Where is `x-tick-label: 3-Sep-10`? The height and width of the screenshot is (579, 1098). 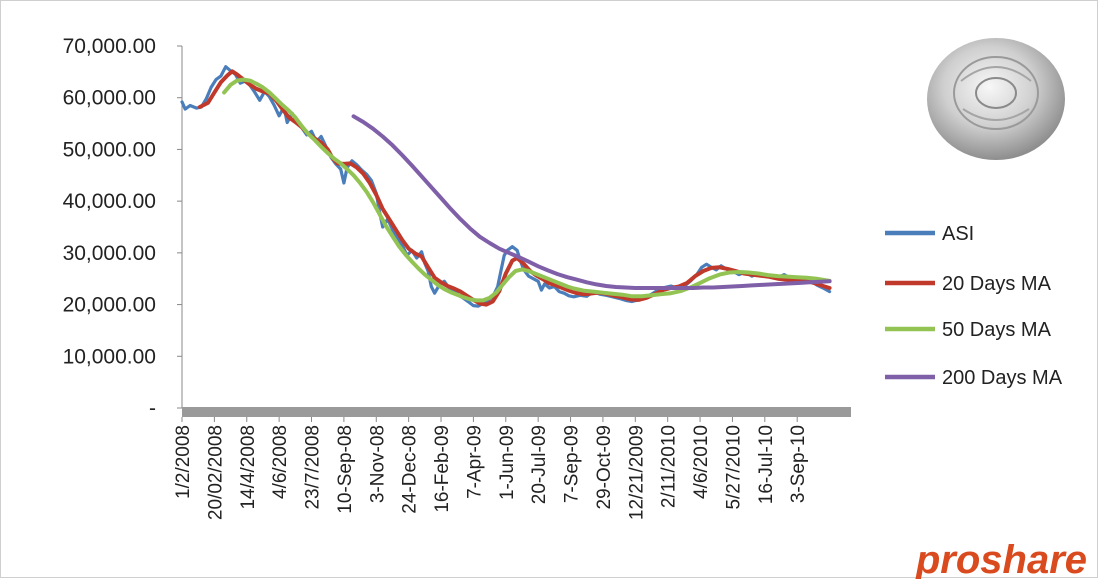
x-tick-label: 3-Sep-10 is located at coordinates (798, 464).